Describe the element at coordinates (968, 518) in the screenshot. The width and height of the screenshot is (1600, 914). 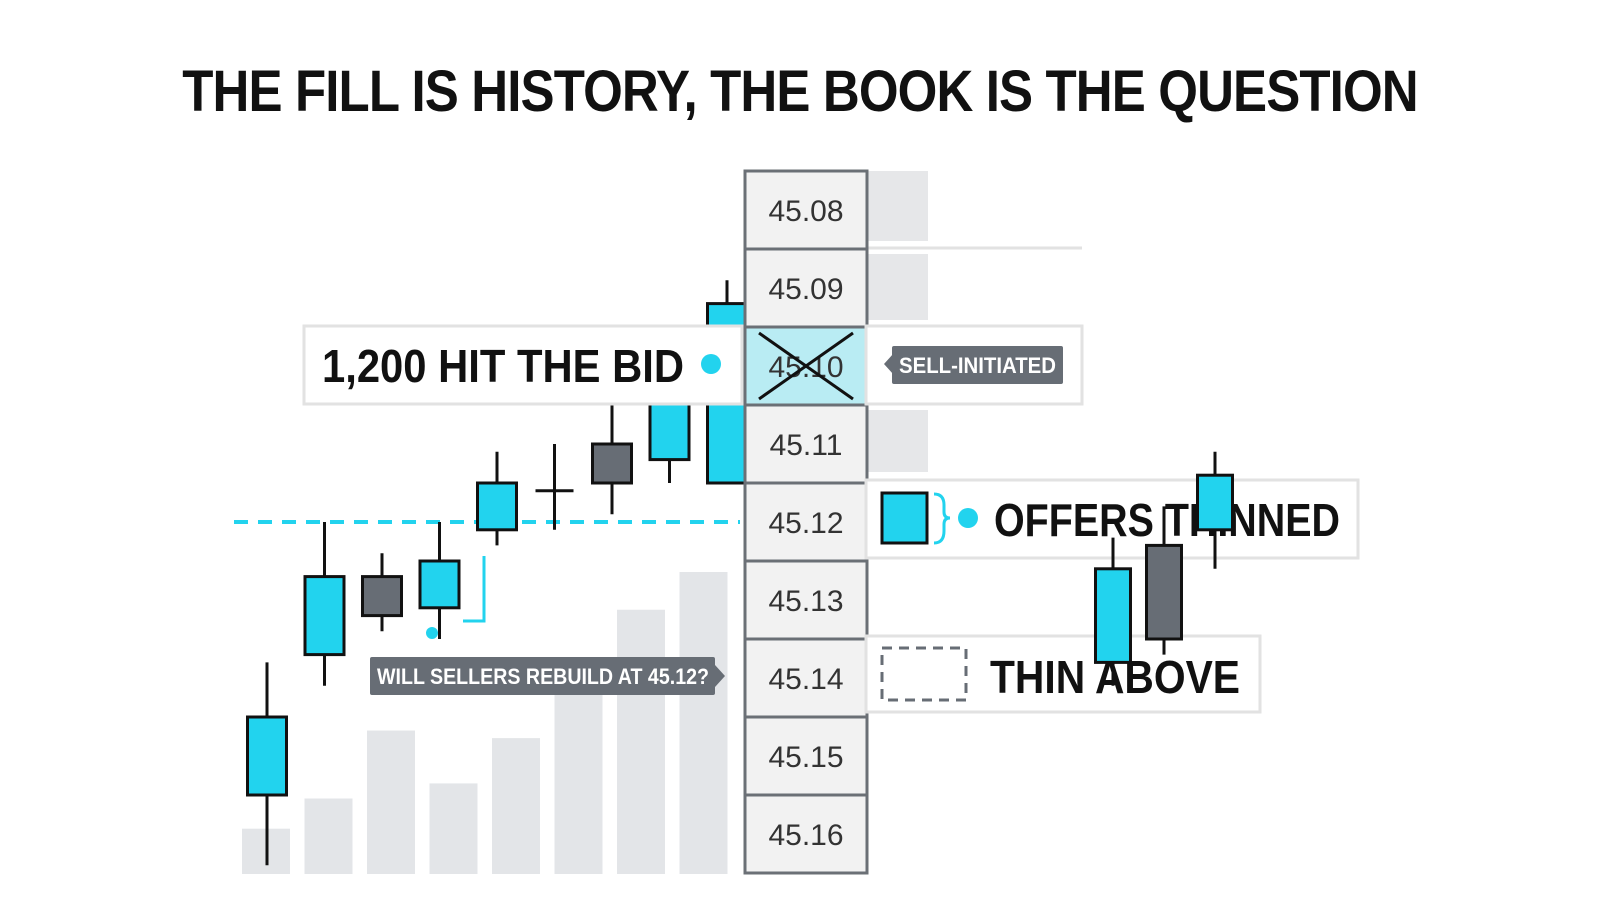
I see `offers-dot` at that location.